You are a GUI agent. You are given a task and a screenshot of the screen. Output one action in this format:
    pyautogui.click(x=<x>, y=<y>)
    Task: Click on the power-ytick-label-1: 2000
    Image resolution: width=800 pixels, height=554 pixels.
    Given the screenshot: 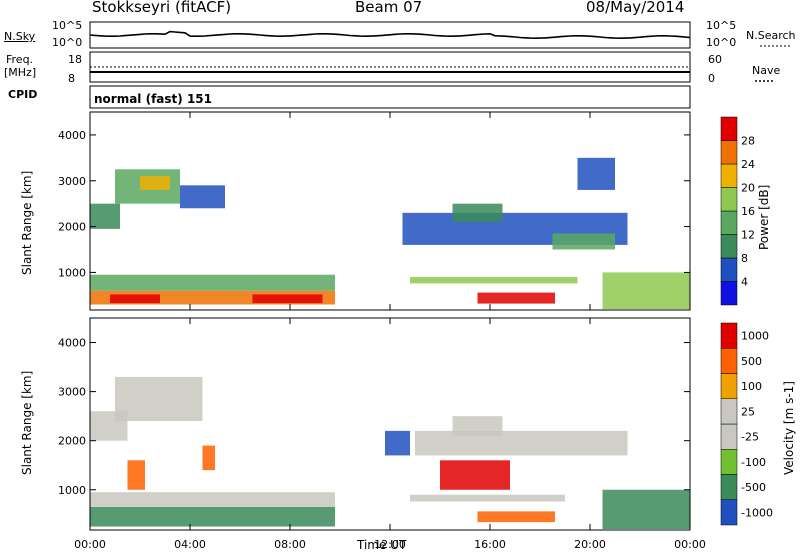 What is the action you would take?
    pyautogui.click(x=72, y=227)
    